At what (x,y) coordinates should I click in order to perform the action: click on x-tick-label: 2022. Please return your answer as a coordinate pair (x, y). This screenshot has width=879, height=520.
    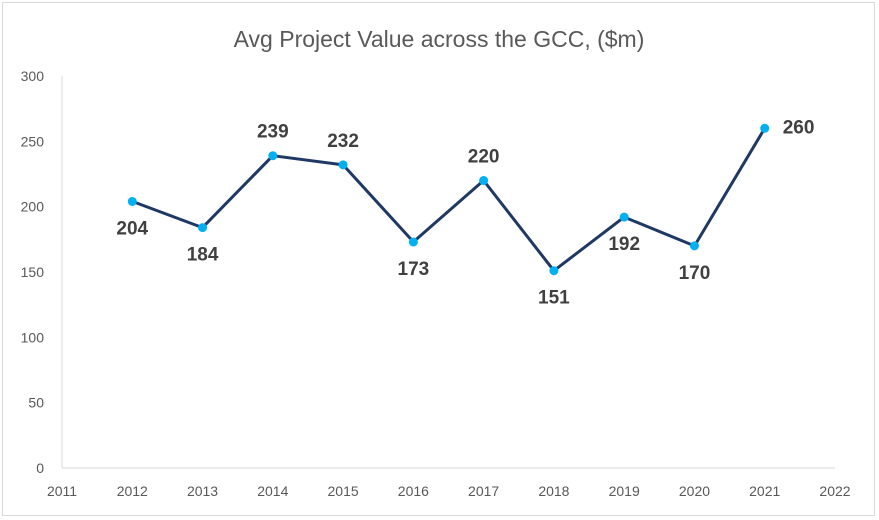
    Looking at the image, I should click on (834, 491).